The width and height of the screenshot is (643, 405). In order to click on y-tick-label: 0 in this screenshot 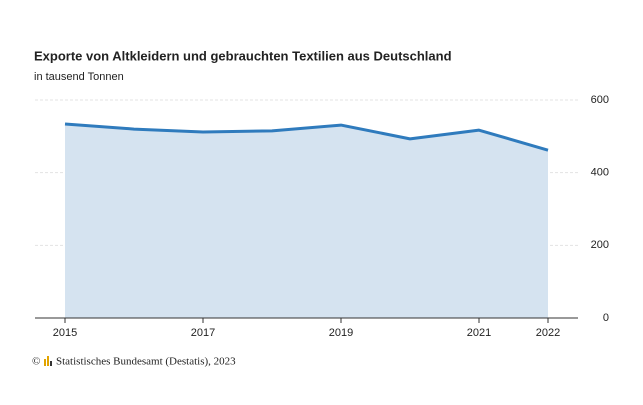, I will do `click(606, 318)`.